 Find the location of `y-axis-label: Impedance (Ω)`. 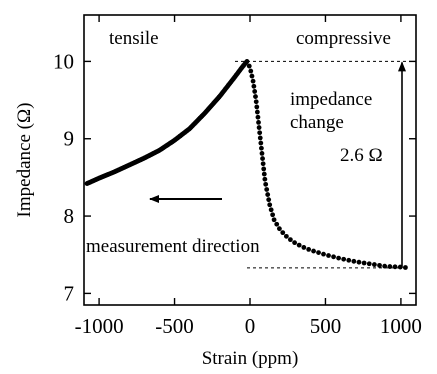

y-axis-label: Impedance (Ω) is located at coordinates (24, 160).